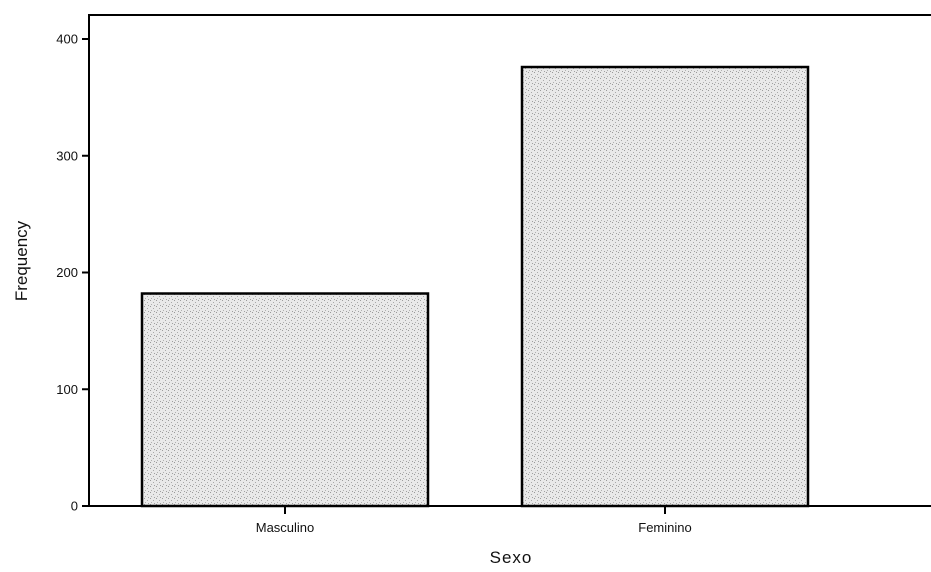 Image resolution: width=931 pixels, height=572 pixels. Describe the element at coordinates (285, 527) in the screenshot. I see `x-tick-label: Masculino` at that location.